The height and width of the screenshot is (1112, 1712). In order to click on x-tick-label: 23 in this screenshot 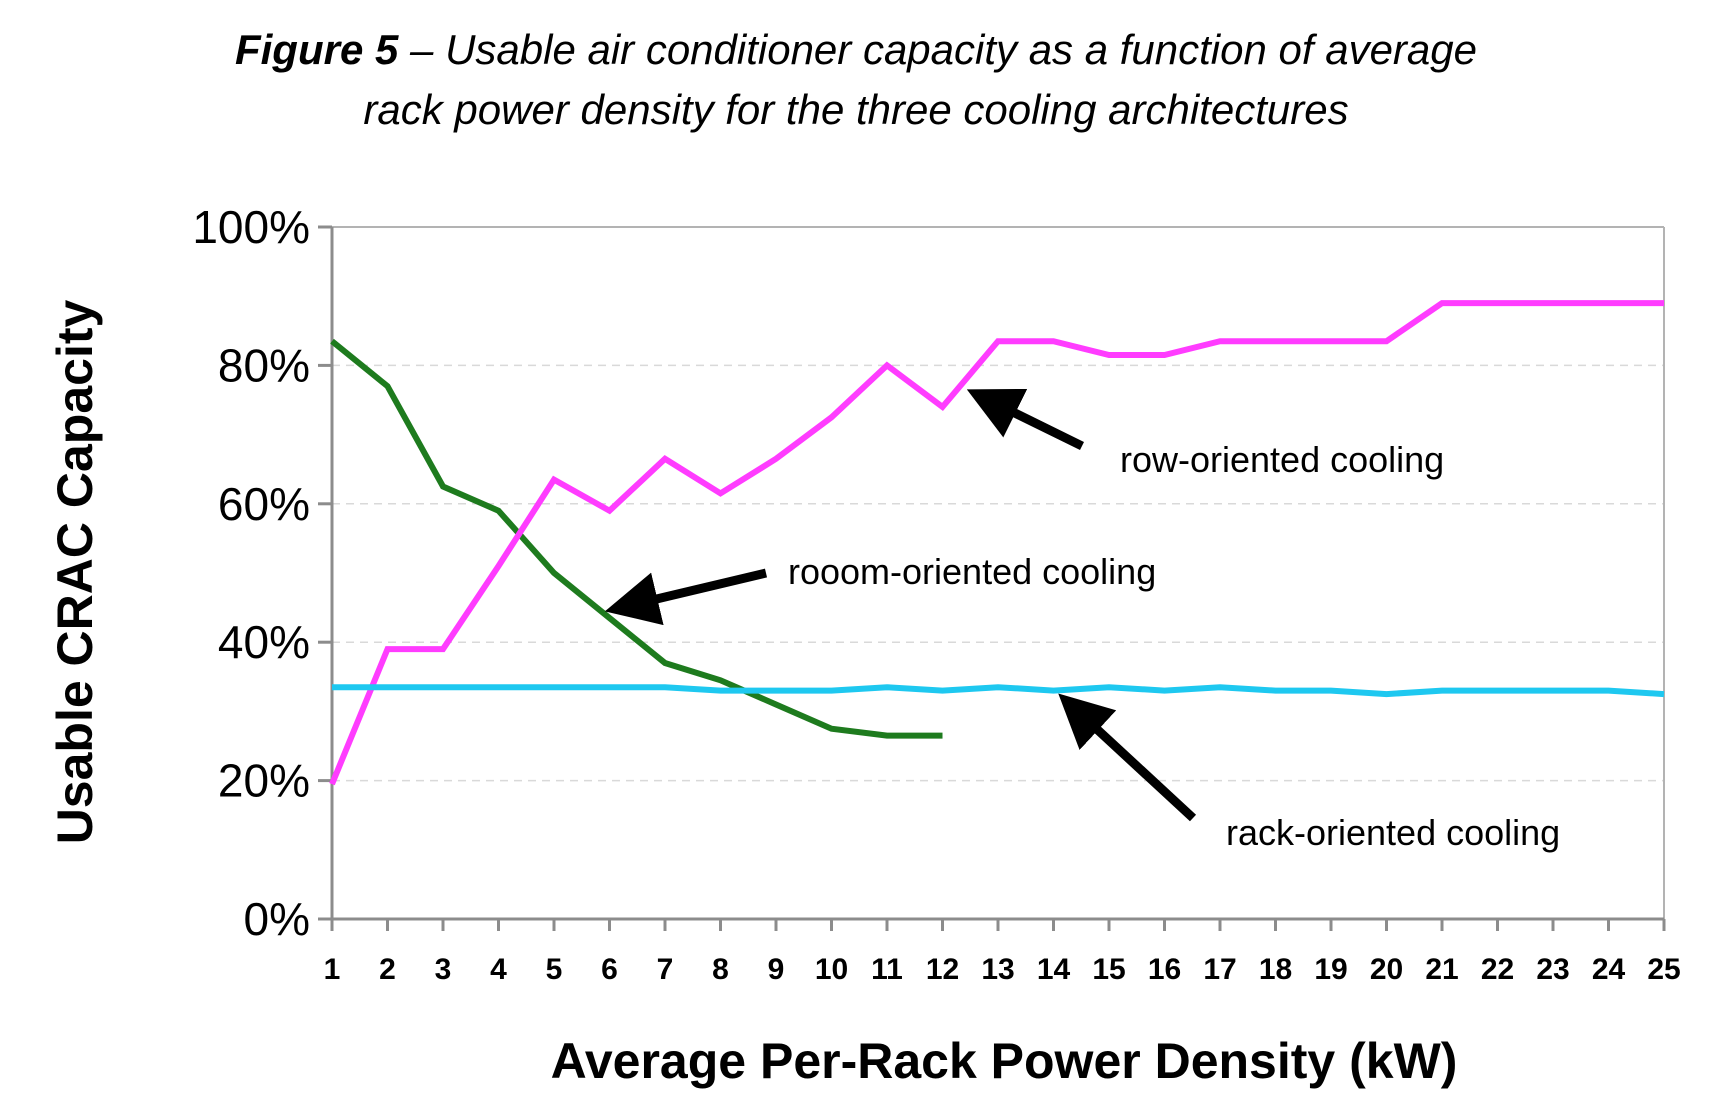, I will do `click(1552, 969)`.